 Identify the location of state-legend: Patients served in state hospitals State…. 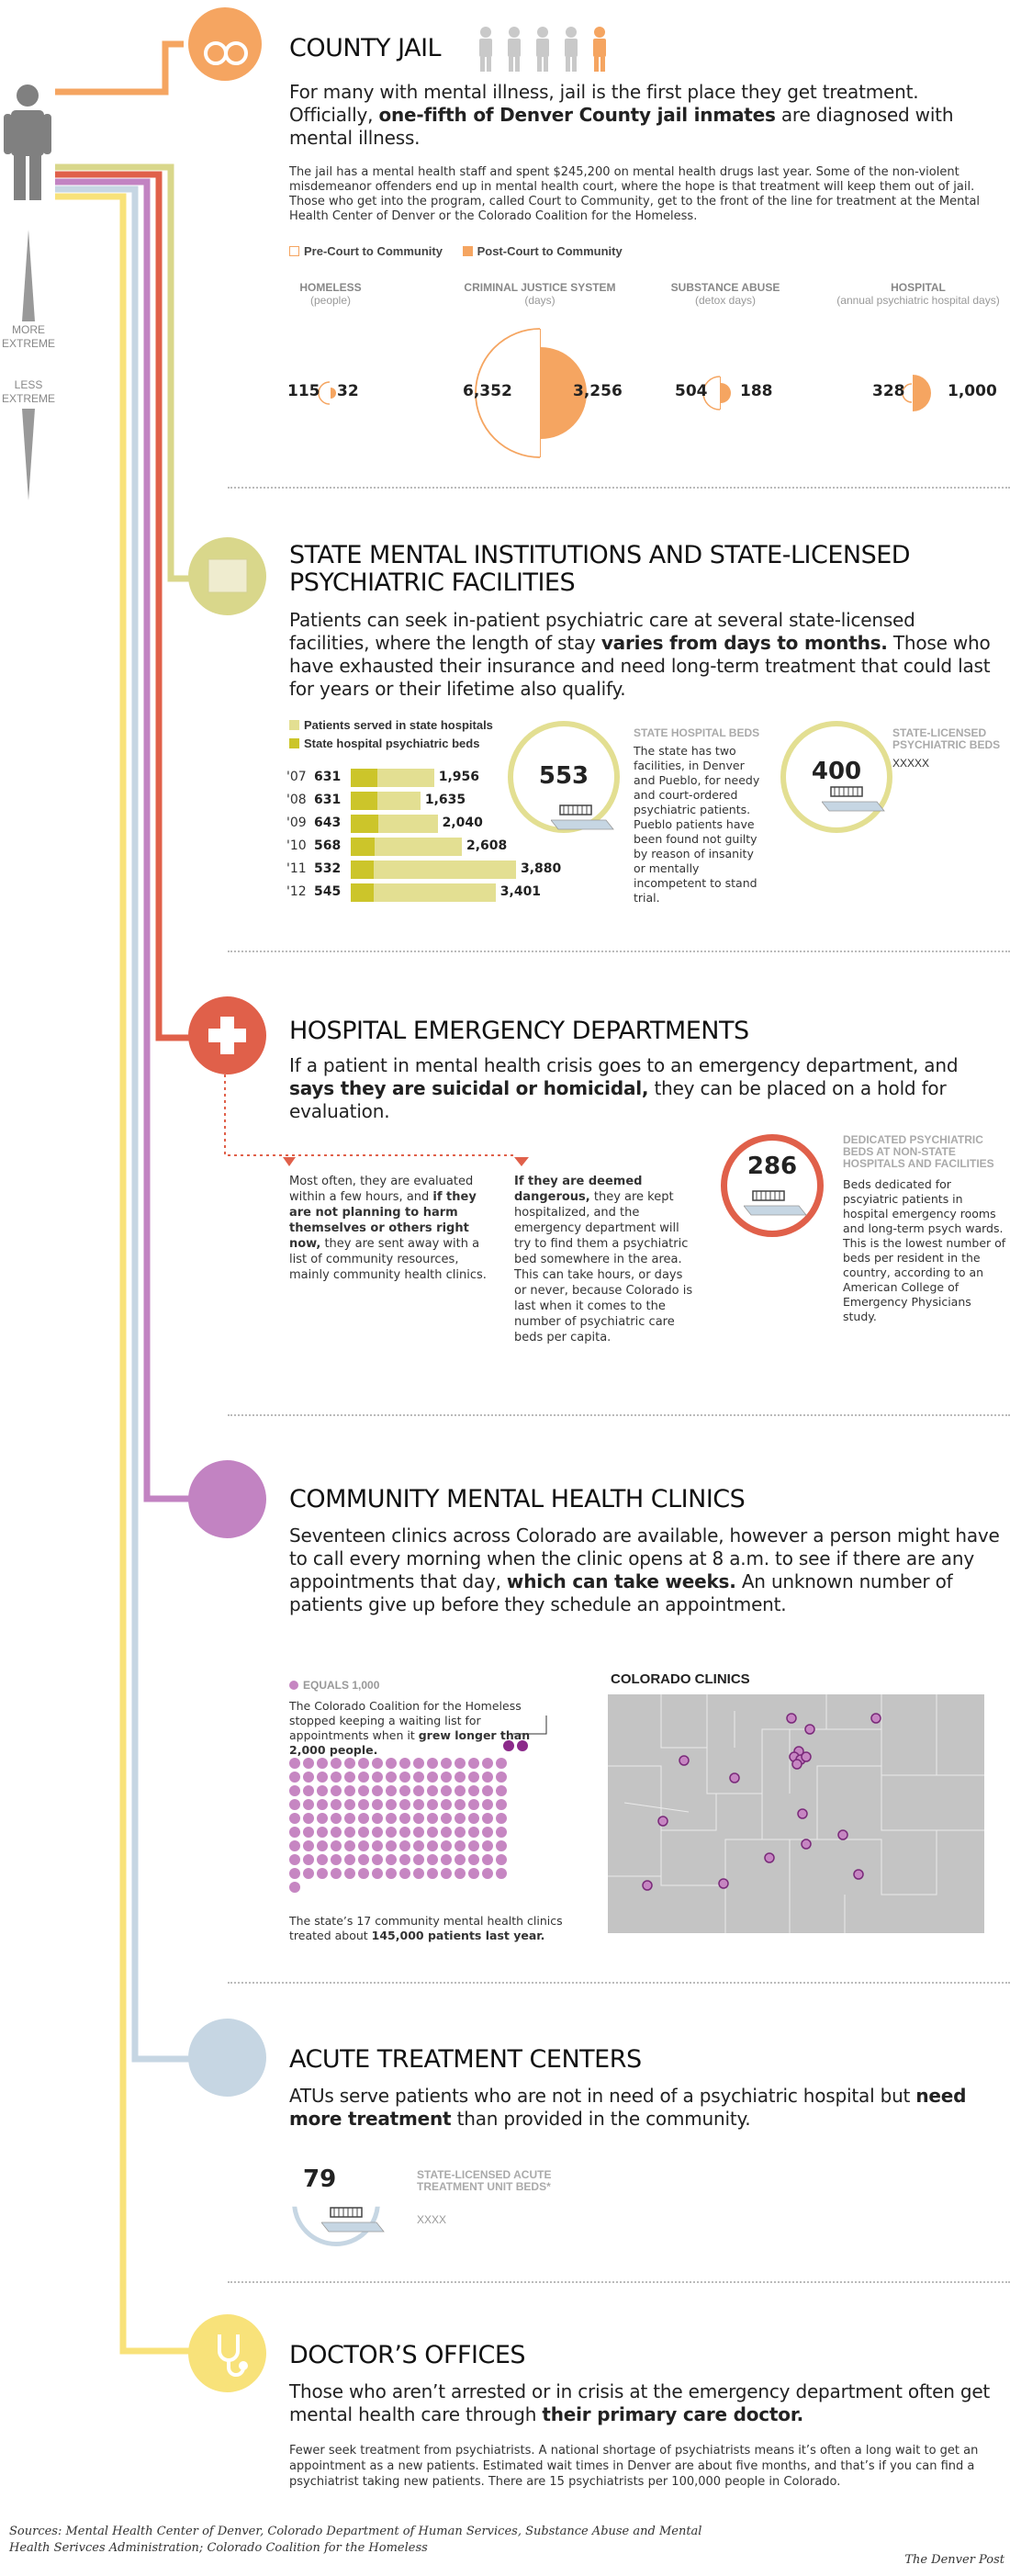
(391, 734).